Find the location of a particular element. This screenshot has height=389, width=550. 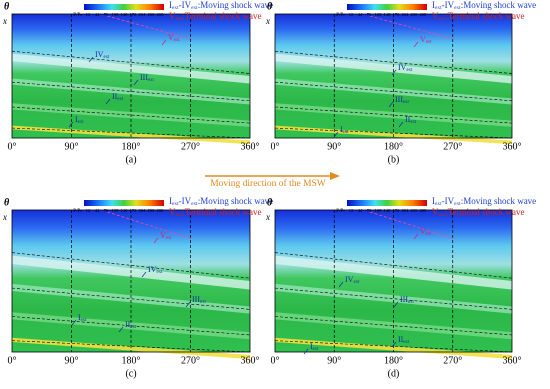

arrow-label: Moving direction of the MSW is located at coordinates (268, 183).